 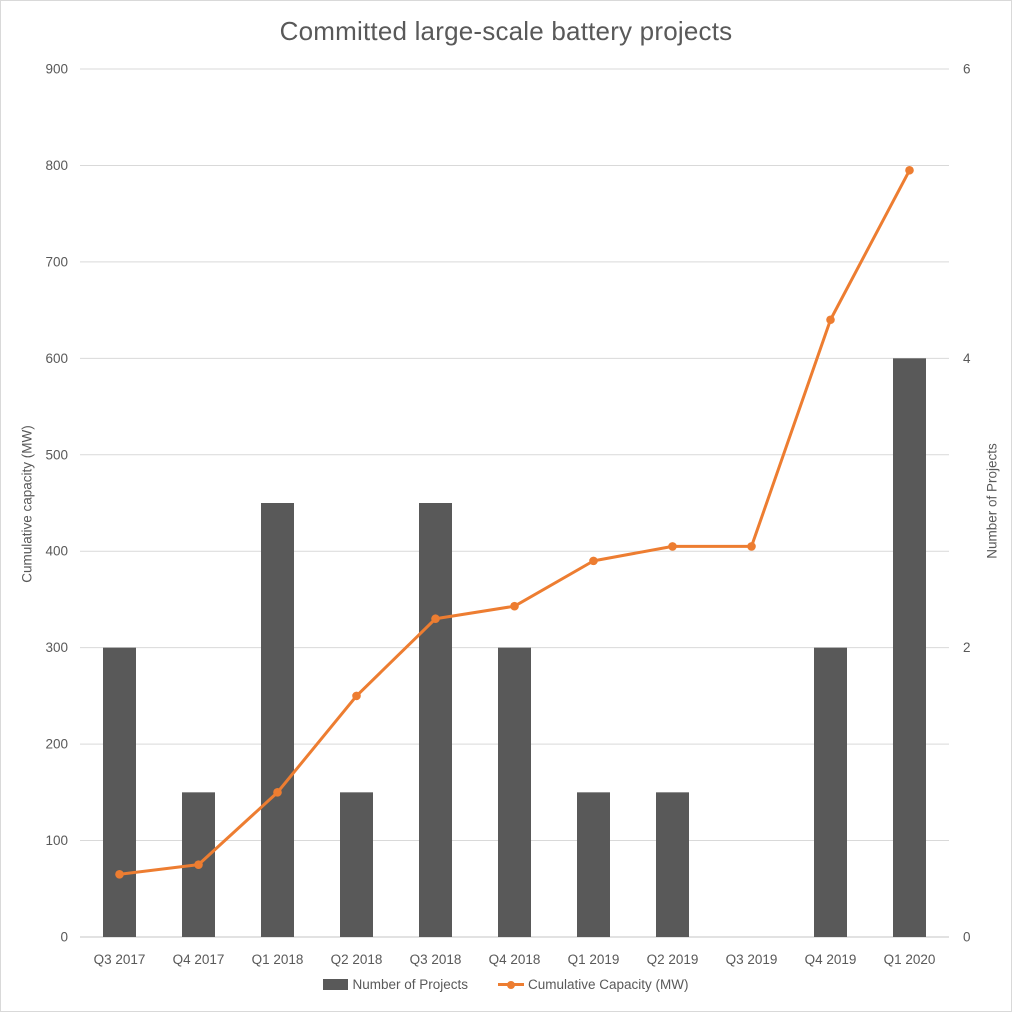 I want to click on legend-label-number-of-projects: Number of Projects, so click(x=410, y=984).